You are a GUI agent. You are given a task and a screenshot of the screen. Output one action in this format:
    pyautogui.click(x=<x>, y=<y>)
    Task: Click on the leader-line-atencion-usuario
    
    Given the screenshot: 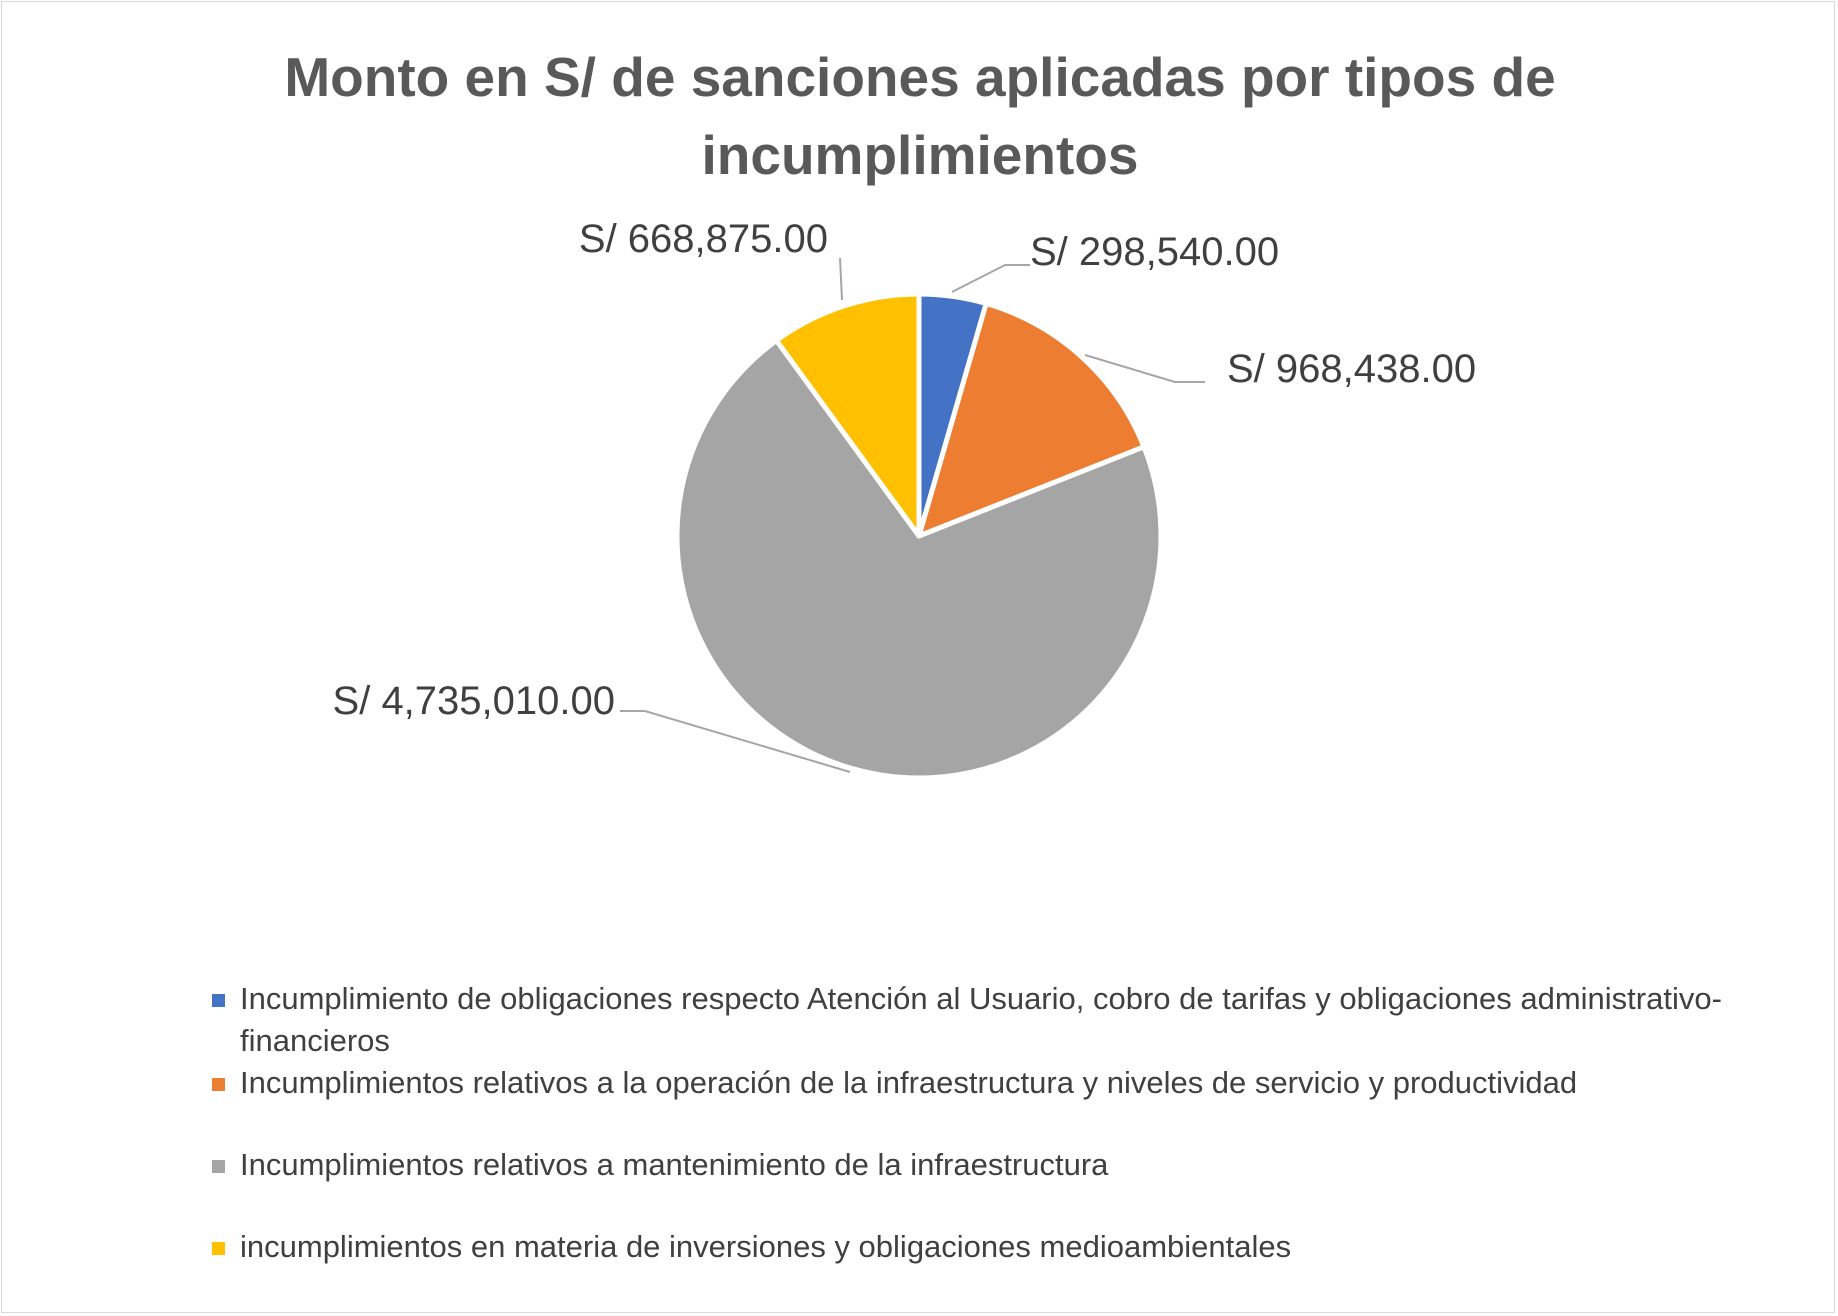 What is the action you would take?
    pyautogui.click(x=990, y=278)
    